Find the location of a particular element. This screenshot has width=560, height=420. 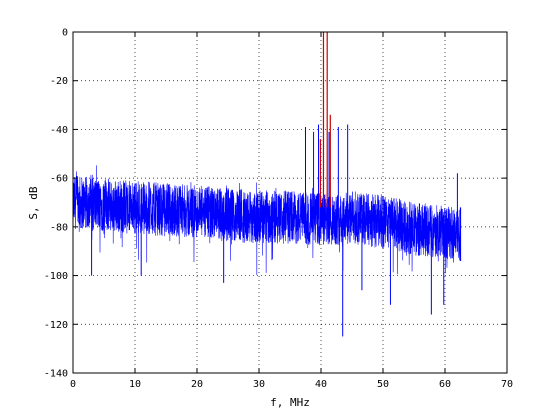

x-axis-label: f, MHz is located at coordinates (290, 402).